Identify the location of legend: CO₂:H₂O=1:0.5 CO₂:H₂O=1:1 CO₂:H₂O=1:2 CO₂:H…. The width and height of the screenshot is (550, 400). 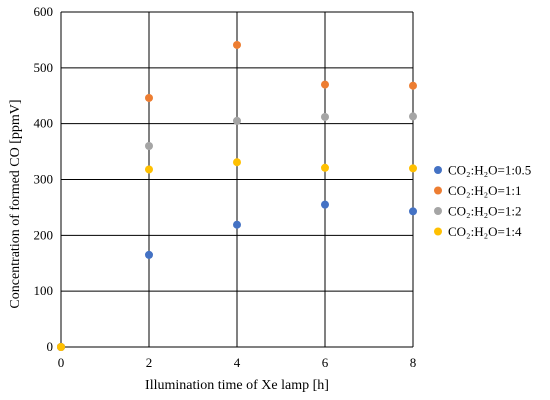
(482, 201).